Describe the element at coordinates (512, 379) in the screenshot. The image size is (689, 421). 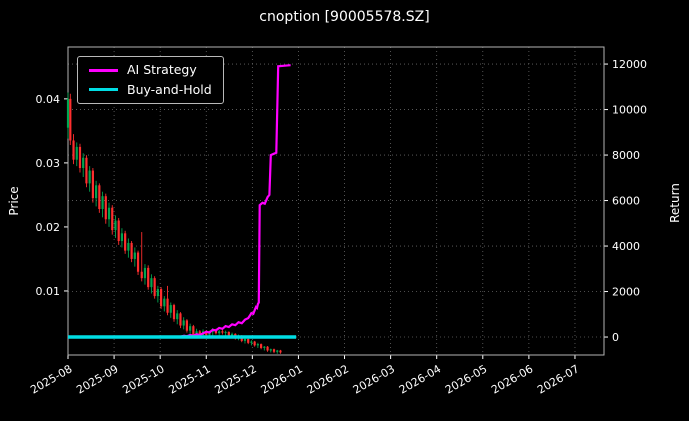
I see `svg-text: 2026-06` at that location.